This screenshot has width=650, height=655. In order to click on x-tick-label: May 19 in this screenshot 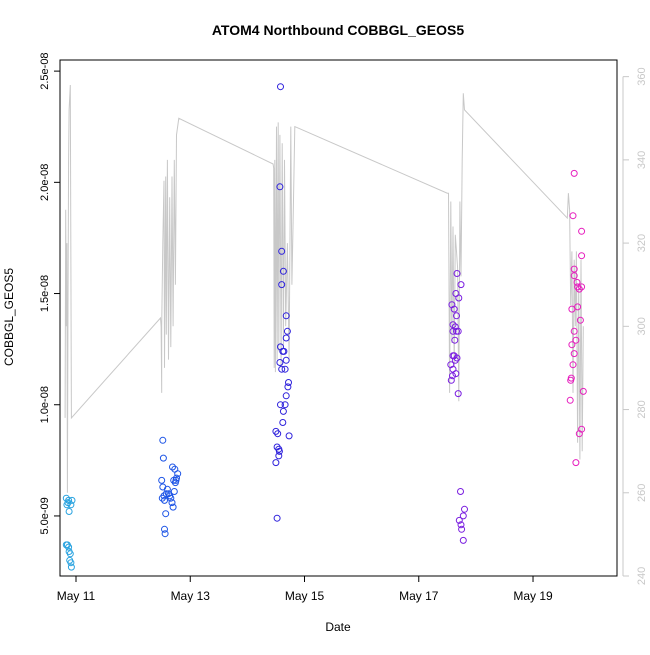, I will do `click(533, 596)`.